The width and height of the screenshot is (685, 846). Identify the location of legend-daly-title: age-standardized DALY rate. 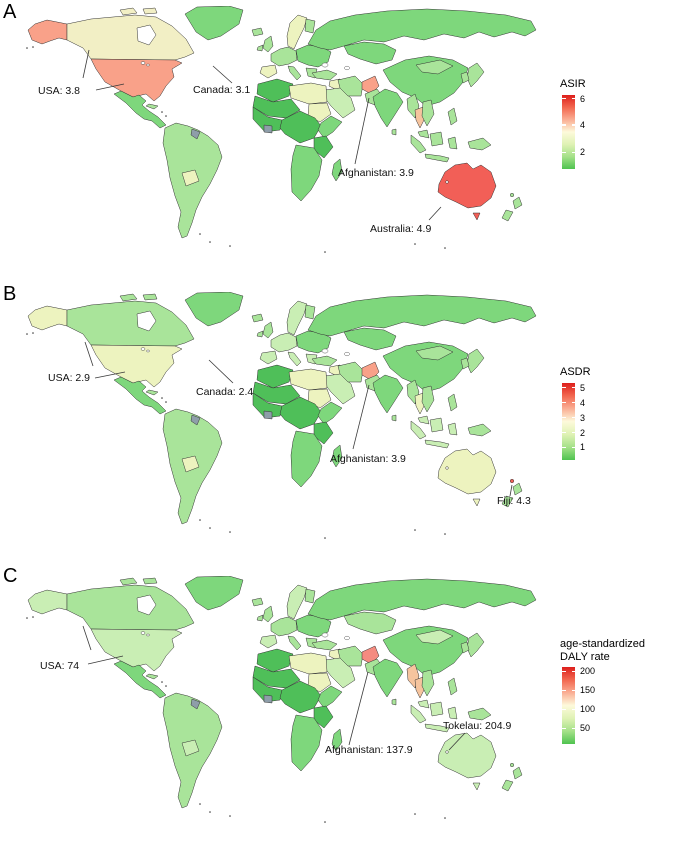
(620, 650).